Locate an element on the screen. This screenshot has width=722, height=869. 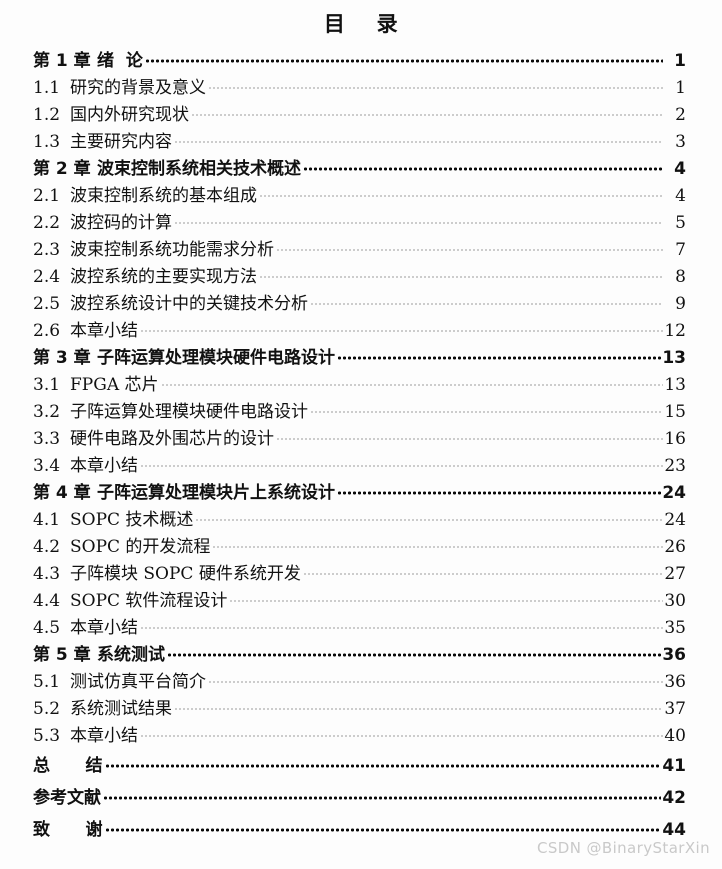
toc-entry-section: 2.1 波束控制系统的基本组成 4 is located at coordinates (359, 196).